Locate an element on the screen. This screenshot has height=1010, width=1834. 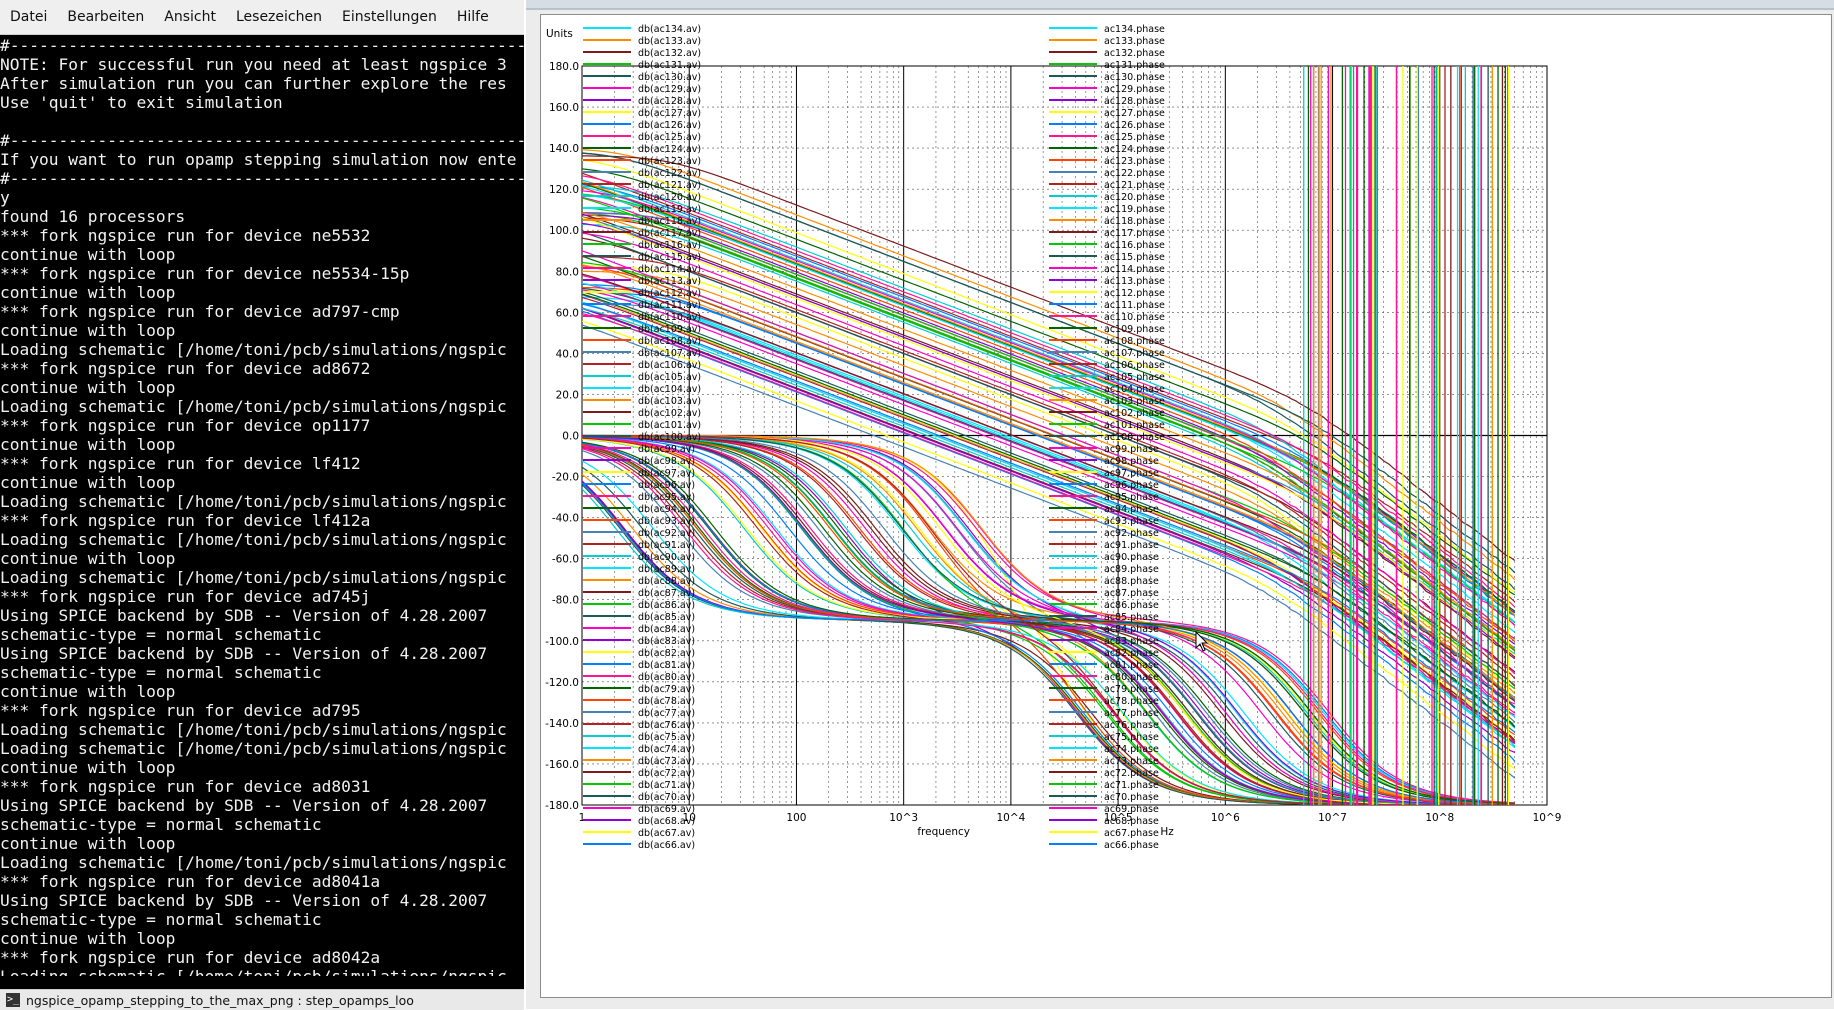
terminal-line: Use 'quit' to exit simulation is located at coordinates (141, 102).